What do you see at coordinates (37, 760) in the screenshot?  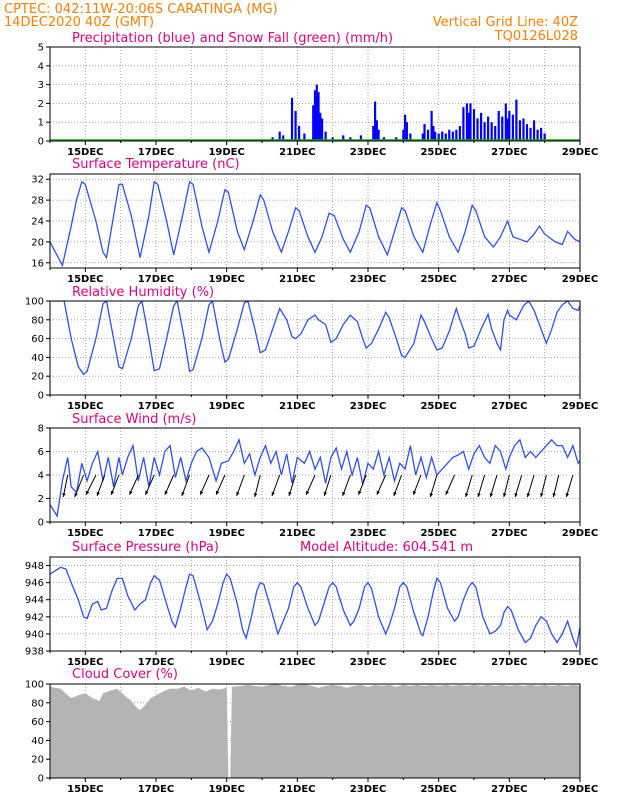 I see `cloud-ytick-label: 20` at bounding box center [37, 760].